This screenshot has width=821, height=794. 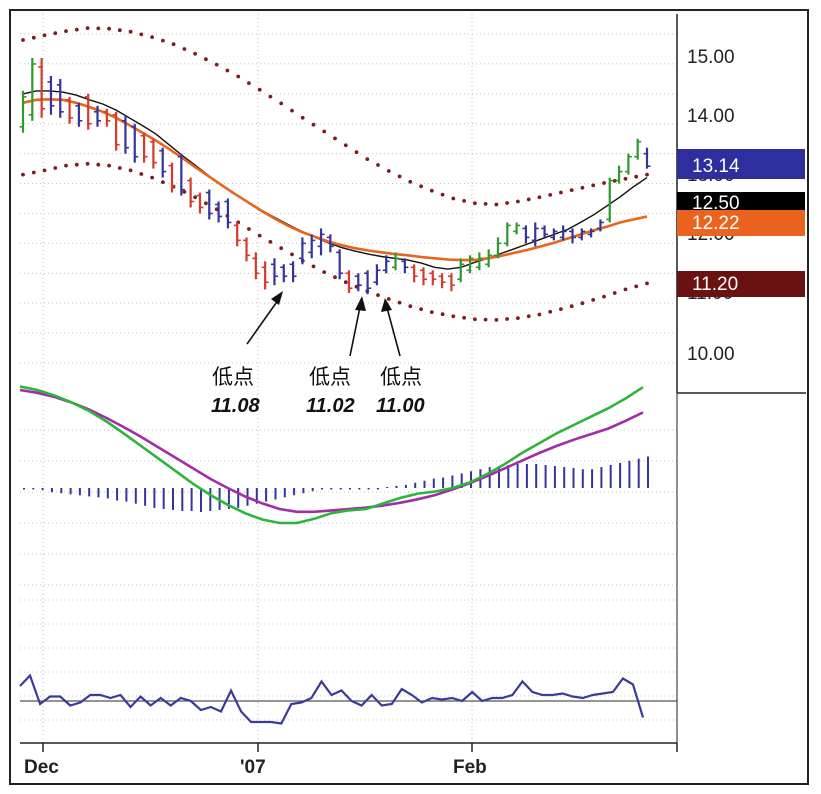 I want to click on annotation-label: 低点, so click(x=330, y=377).